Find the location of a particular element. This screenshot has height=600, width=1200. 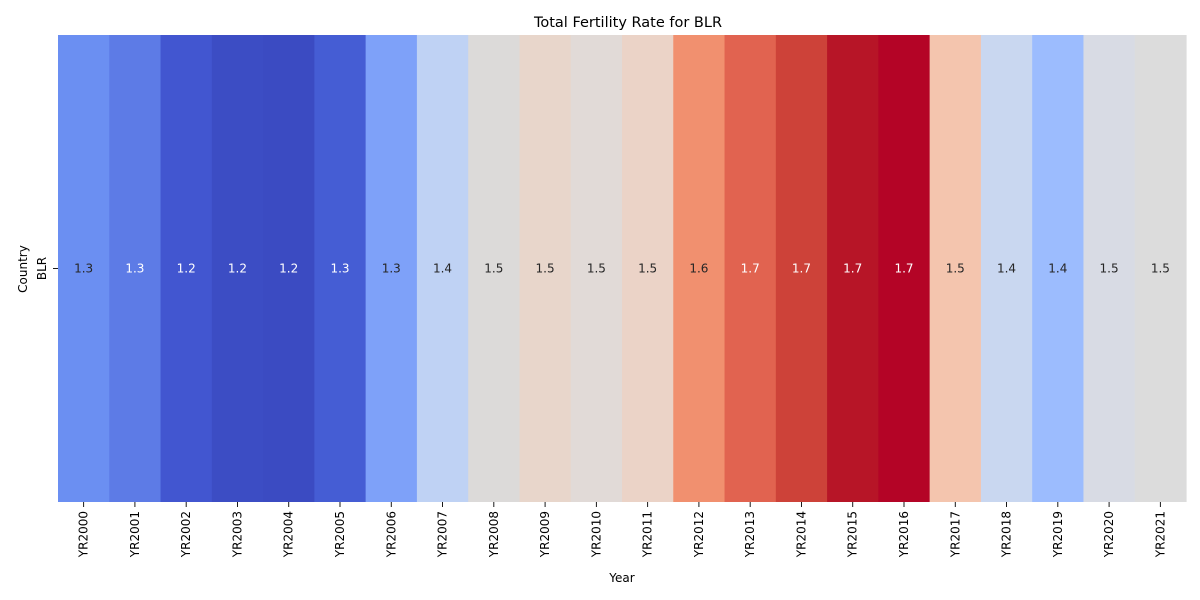

chart-title: Total Fertility Rate for BLR is located at coordinates (627, 23).